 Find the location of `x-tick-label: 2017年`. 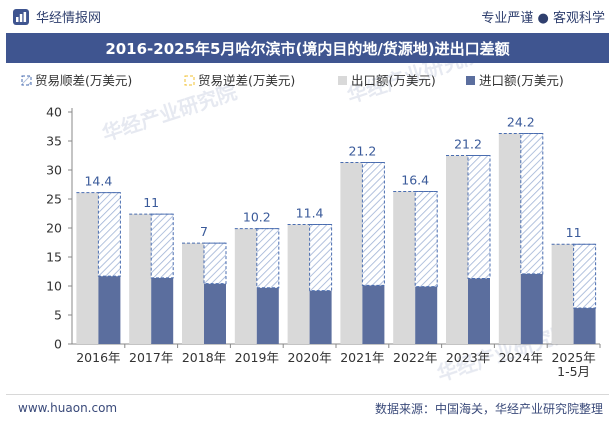

x-tick-label: 2017年 is located at coordinates (151, 357).